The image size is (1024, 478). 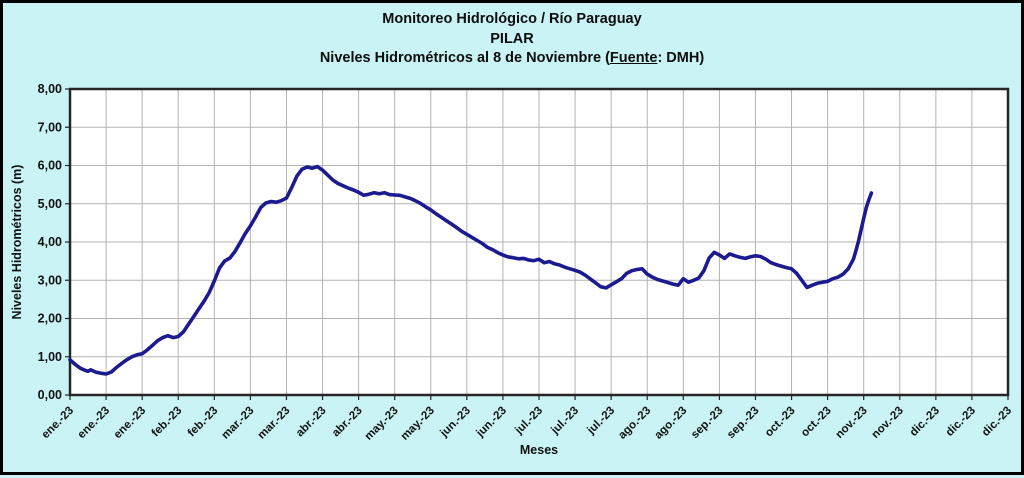 What do you see at coordinates (17, 242) in the screenshot?
I see `y-axis-title: Niveles Hidrométricos (m)` at bounding box center [17, 242].